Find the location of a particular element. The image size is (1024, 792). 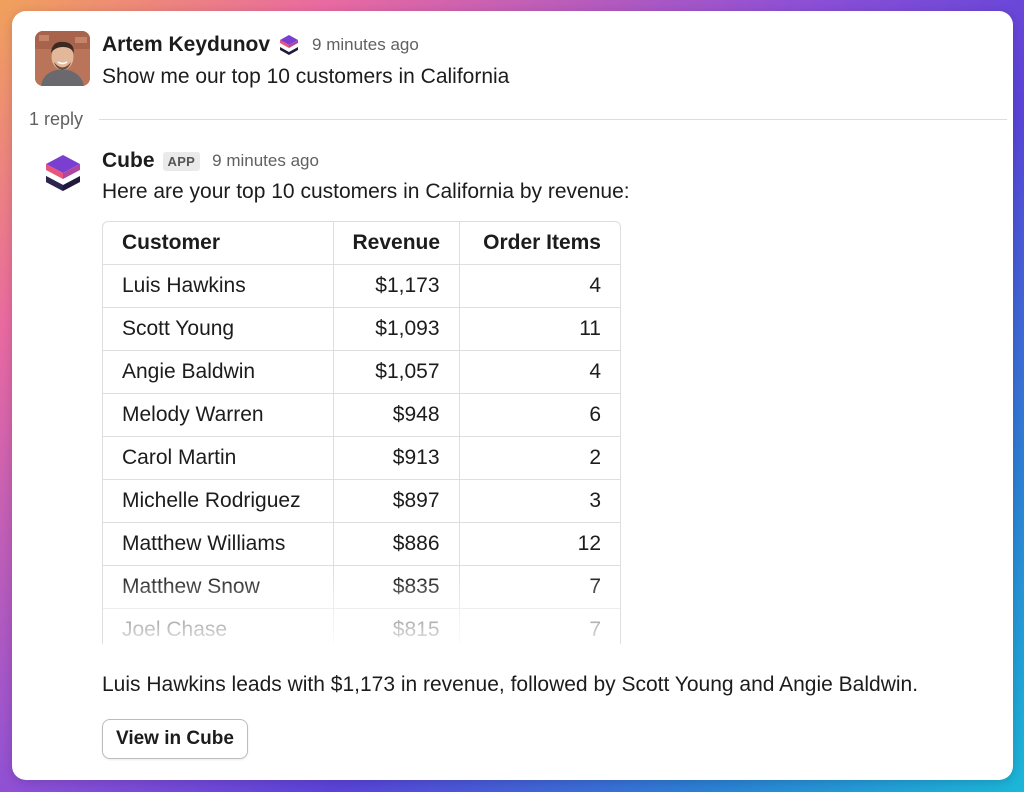

customer-cell: Scott Young is located at coordinates (218, 329).